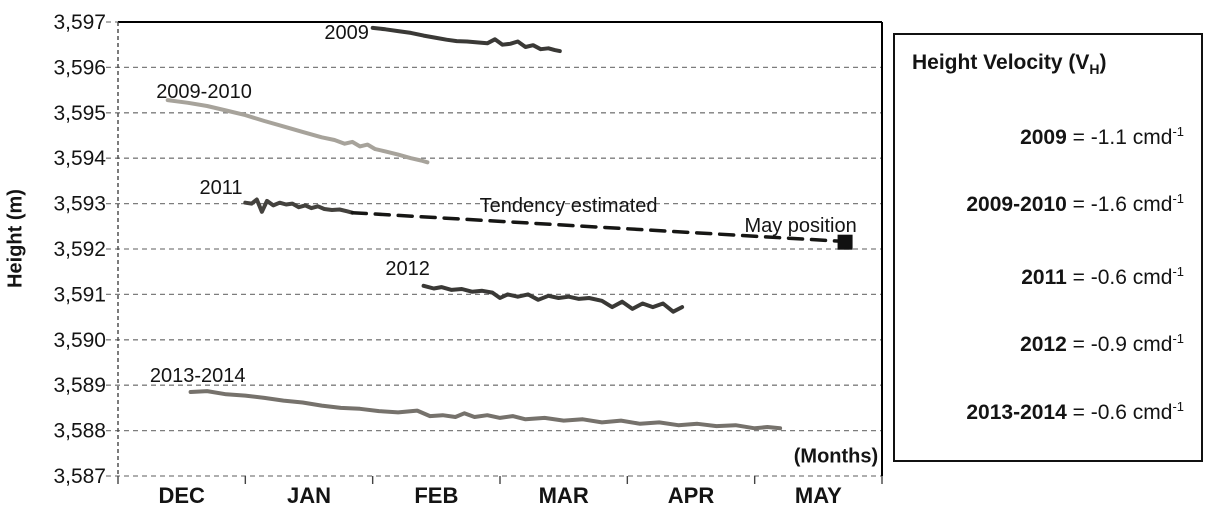 This screenshot has width=1212, height=521. I want to click on legend-entry-2009-2010: 2009-2010 = -1.6 cmd-1, so click(1075, 202).